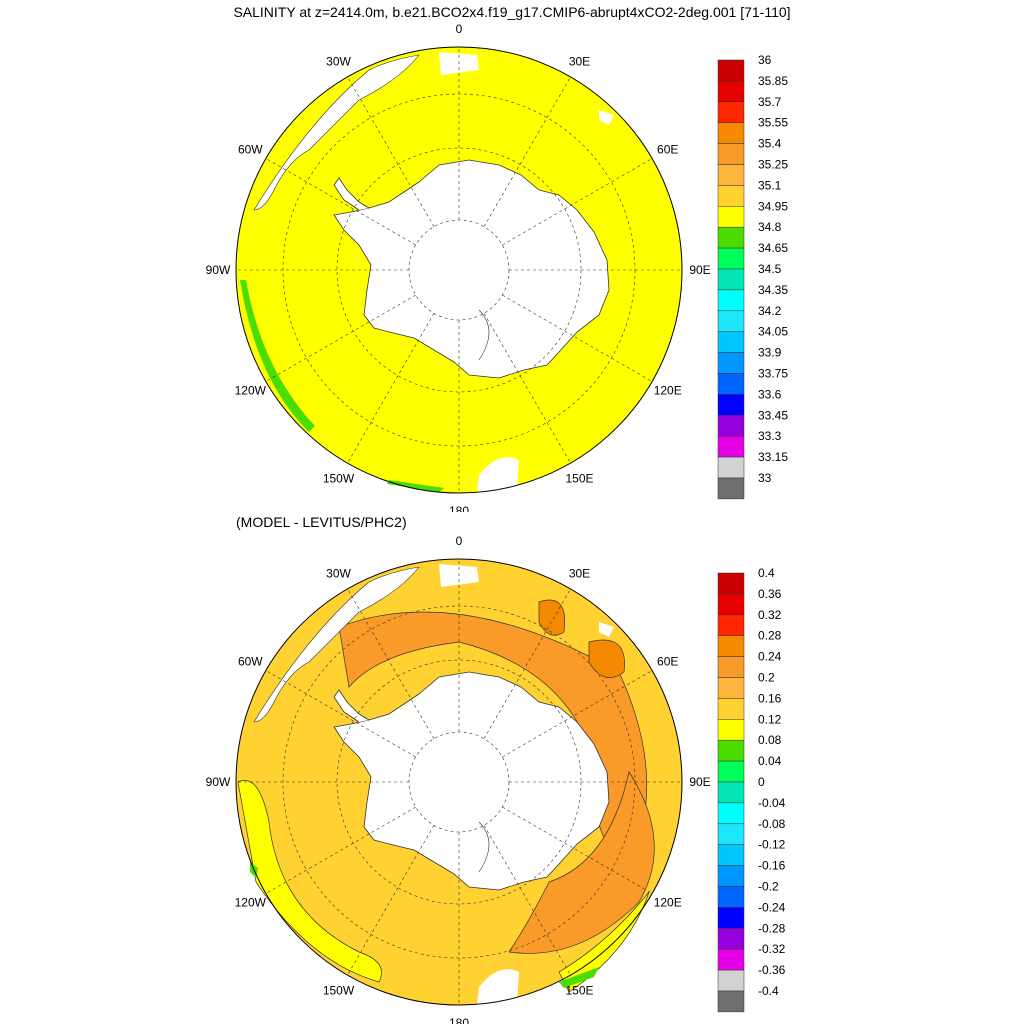 The width and height of the screenshot is (1024, 1029). Describe the element at coordinates (765, 60) in the screenshot. I see `colorbar-tick-label: 36` at that location.